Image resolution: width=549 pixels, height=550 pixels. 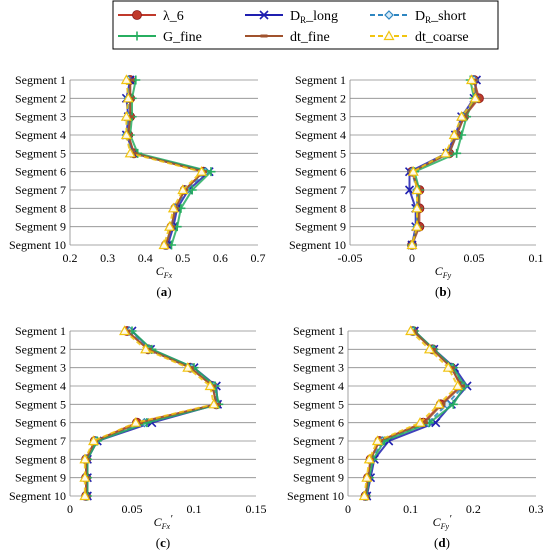 What do you see at coordinates (132, 509) in the screenshot?
I see `x-tick-label: 0.05` at bounding box center [132, 509].